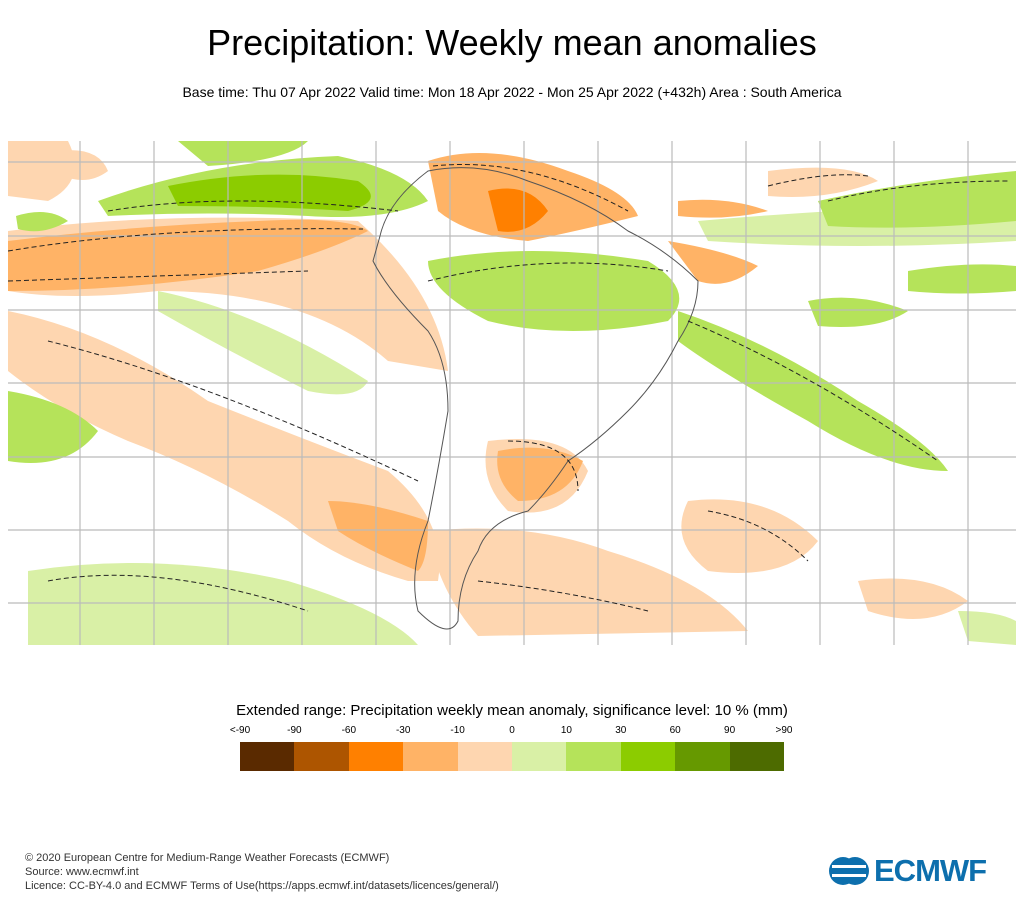 The height and width of the screenshot is (922, 1024). Describe the element at coordinates (621, 730) in the screenshot. I see `legend-tick: 30` at that location.